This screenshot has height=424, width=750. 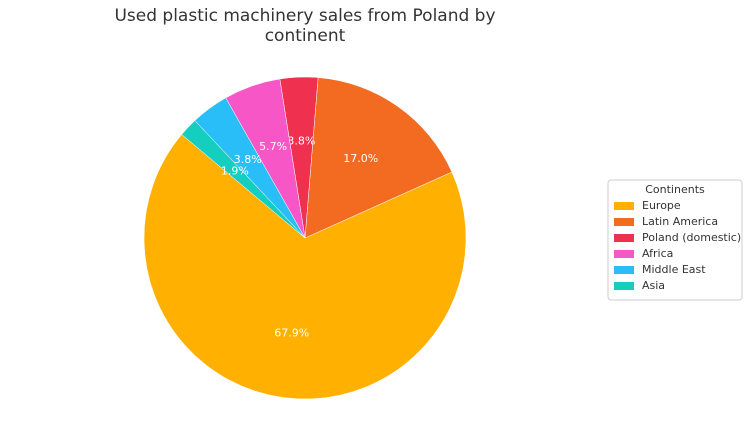 What do you see at coordinates (657, 253) in the screenshot?
I see `legend-label: Africa` at bounding box center [657, 253].